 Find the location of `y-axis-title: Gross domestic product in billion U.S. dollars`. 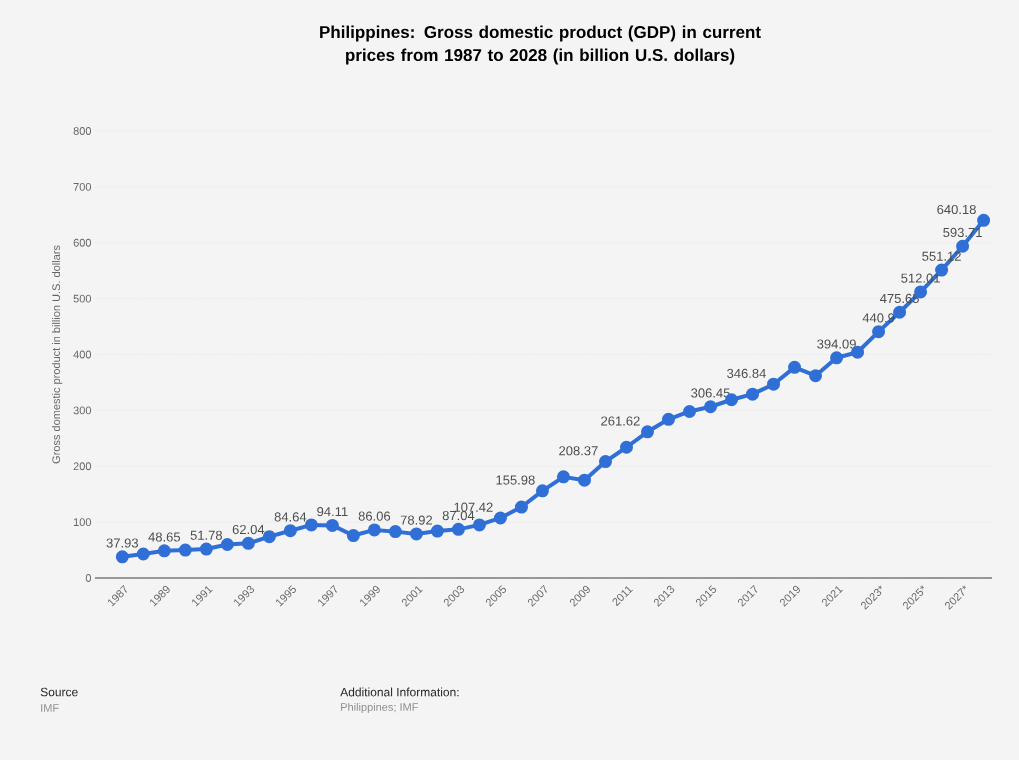

y-axis-title: Gross domestic product in billion U.S. dollars is located at coordinates (57, 354).